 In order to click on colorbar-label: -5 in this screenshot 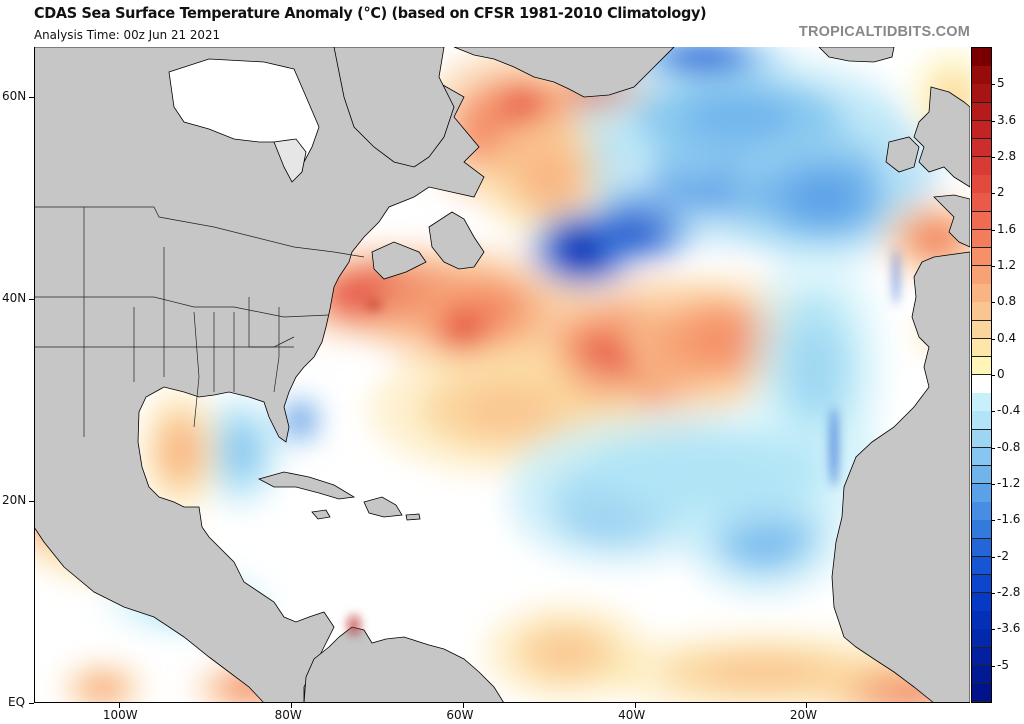, I will do `click(1003, 664)`.